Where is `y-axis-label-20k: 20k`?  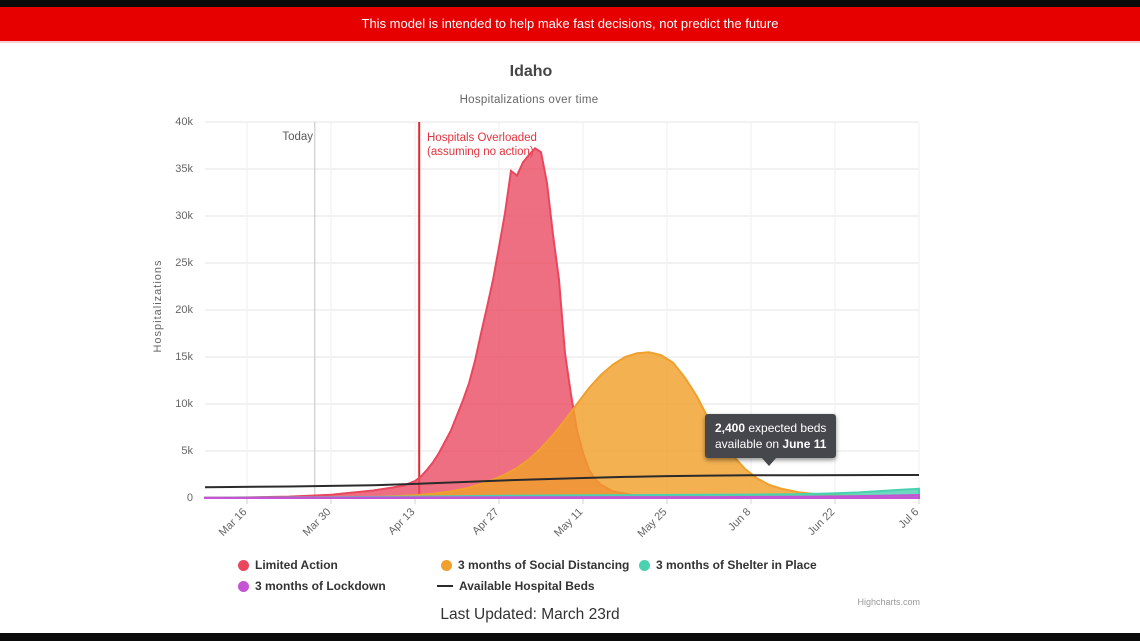 y-axis-label-20k: 20k is located at coordinates (184, 310).